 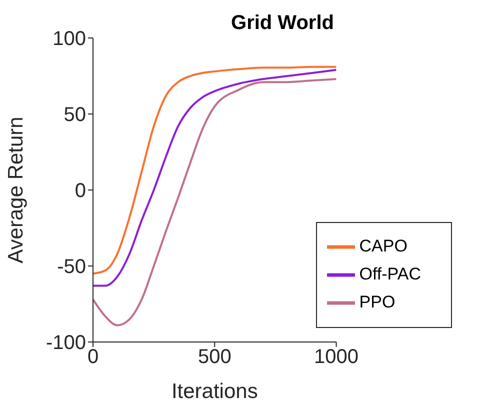 What do you see at coordinates (66, 343) in the screenshot?
I see `y-tick-label: -100` at bounding box center [66, 343].